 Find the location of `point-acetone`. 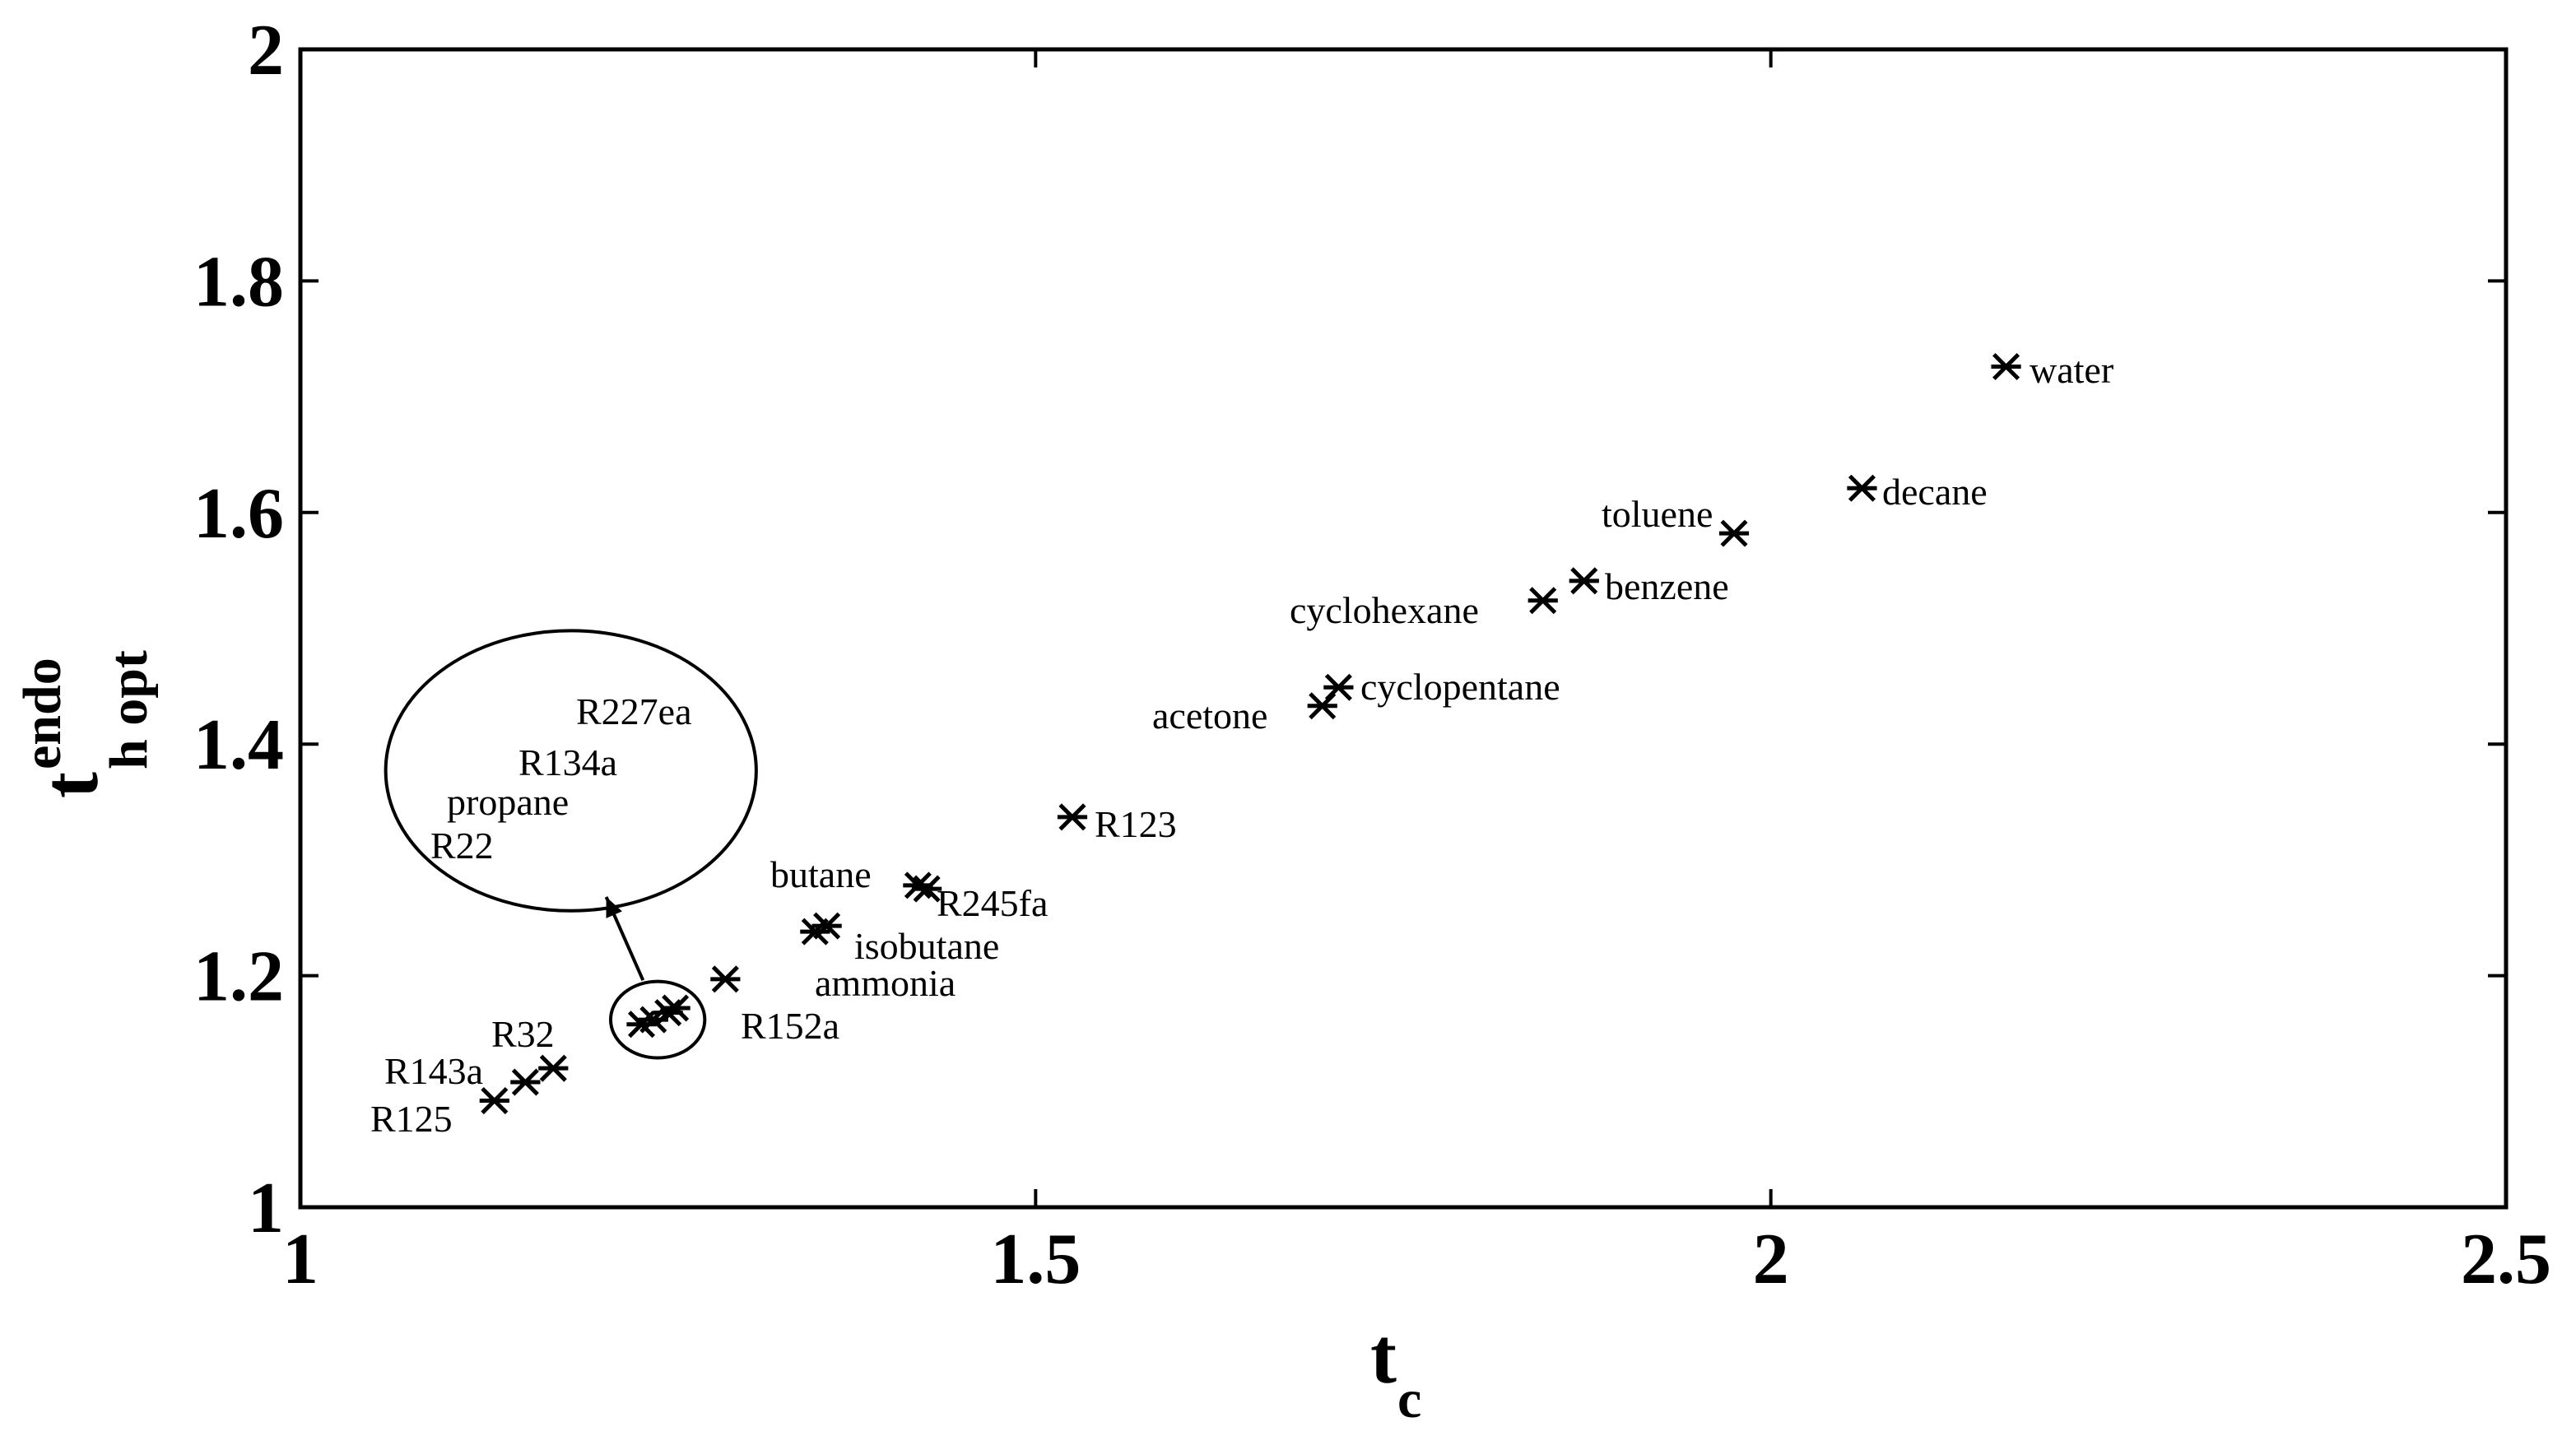

point-acetone is located at coordinates (1322, 706).